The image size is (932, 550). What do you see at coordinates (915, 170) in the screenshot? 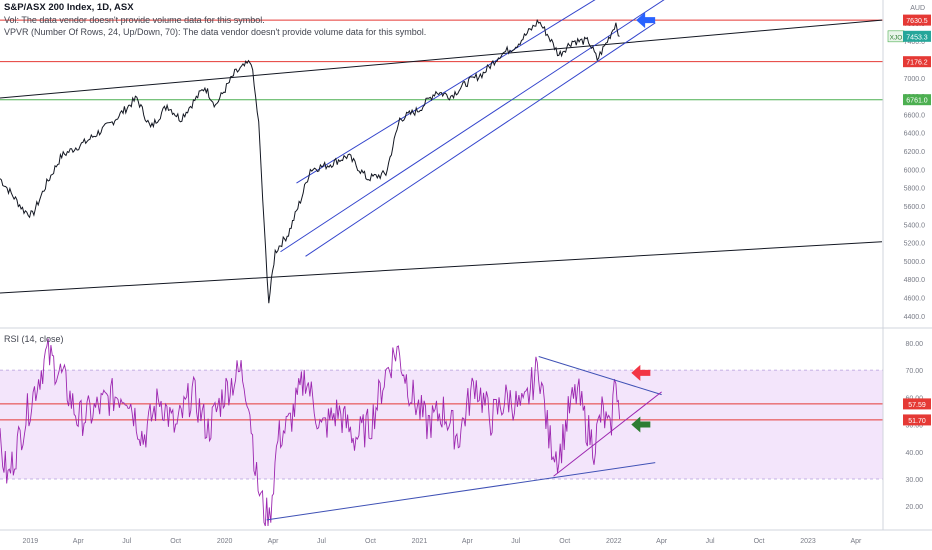
I see `price-axis-tick-label: 6000.0` at bounding box center [915, 170].